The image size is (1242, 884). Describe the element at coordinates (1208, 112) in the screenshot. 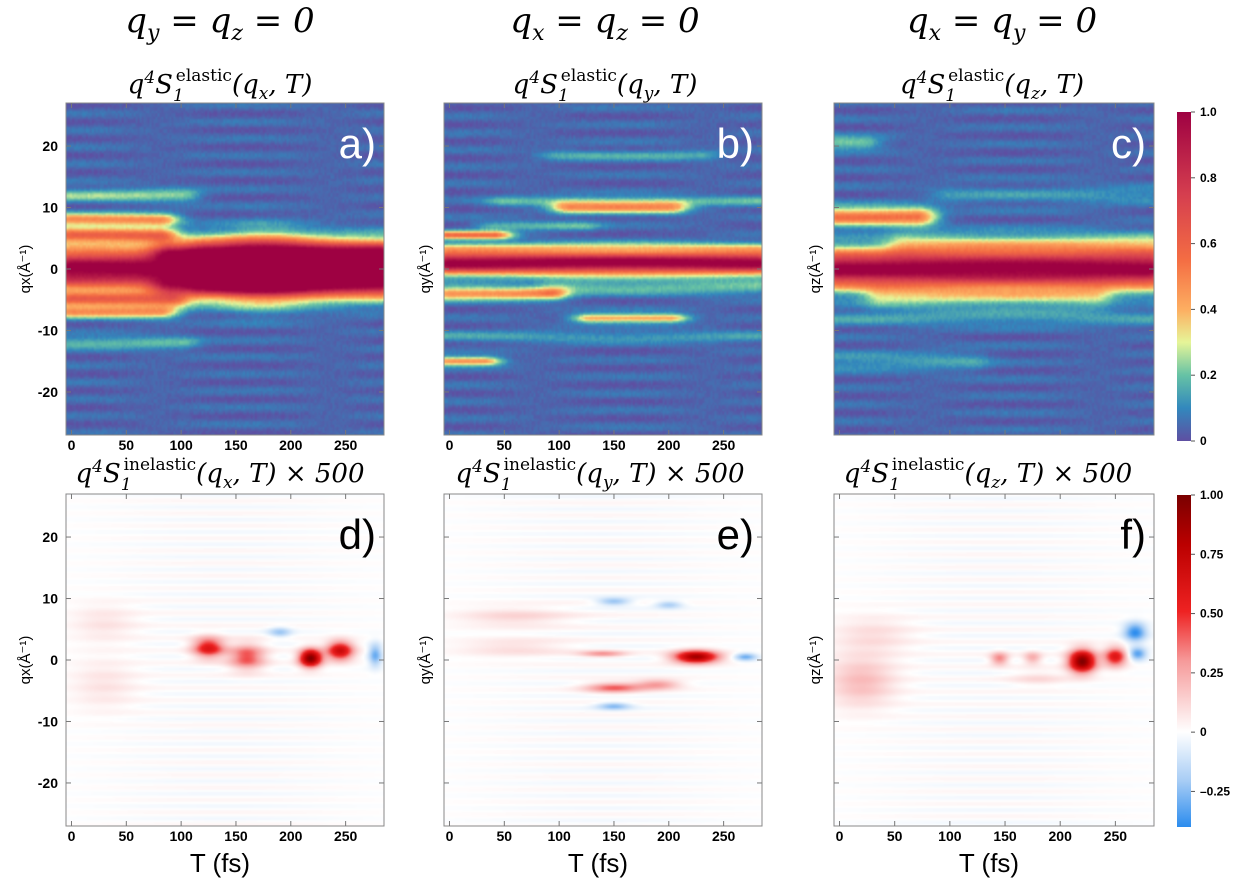

I see `colorbar-tick-label: 1.0` at that location.